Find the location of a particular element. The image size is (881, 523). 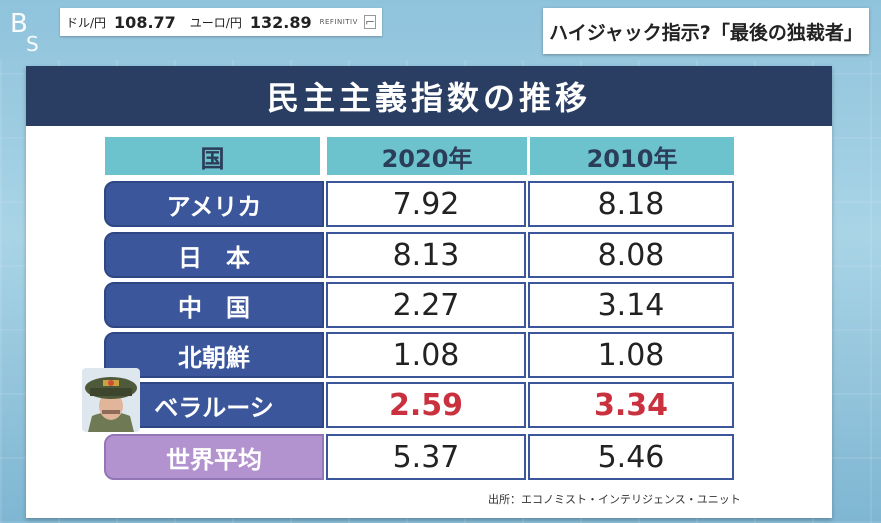

cell-china-2020: 2.27 is located at coordinates (426, 305).